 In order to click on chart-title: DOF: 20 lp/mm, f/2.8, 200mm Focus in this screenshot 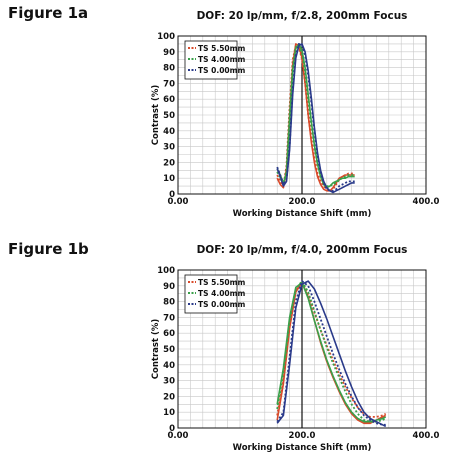, I will do `click(302, 16)`.